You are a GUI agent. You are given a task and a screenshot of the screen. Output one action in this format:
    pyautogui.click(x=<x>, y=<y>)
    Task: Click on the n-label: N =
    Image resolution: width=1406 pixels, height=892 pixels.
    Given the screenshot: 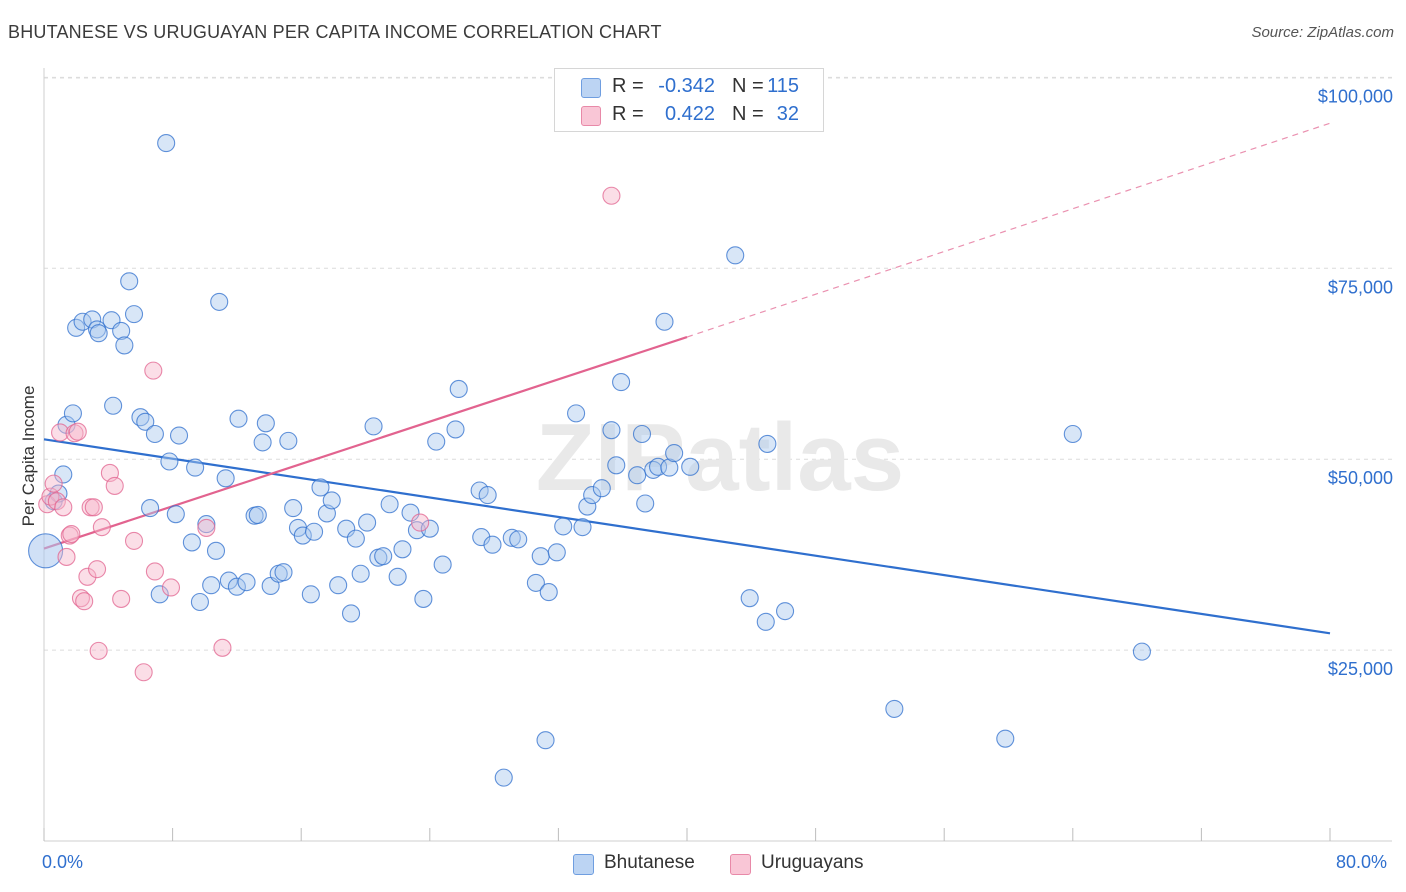 What is the action you would take?
    pyautogui.click(x=748, y=114)
    